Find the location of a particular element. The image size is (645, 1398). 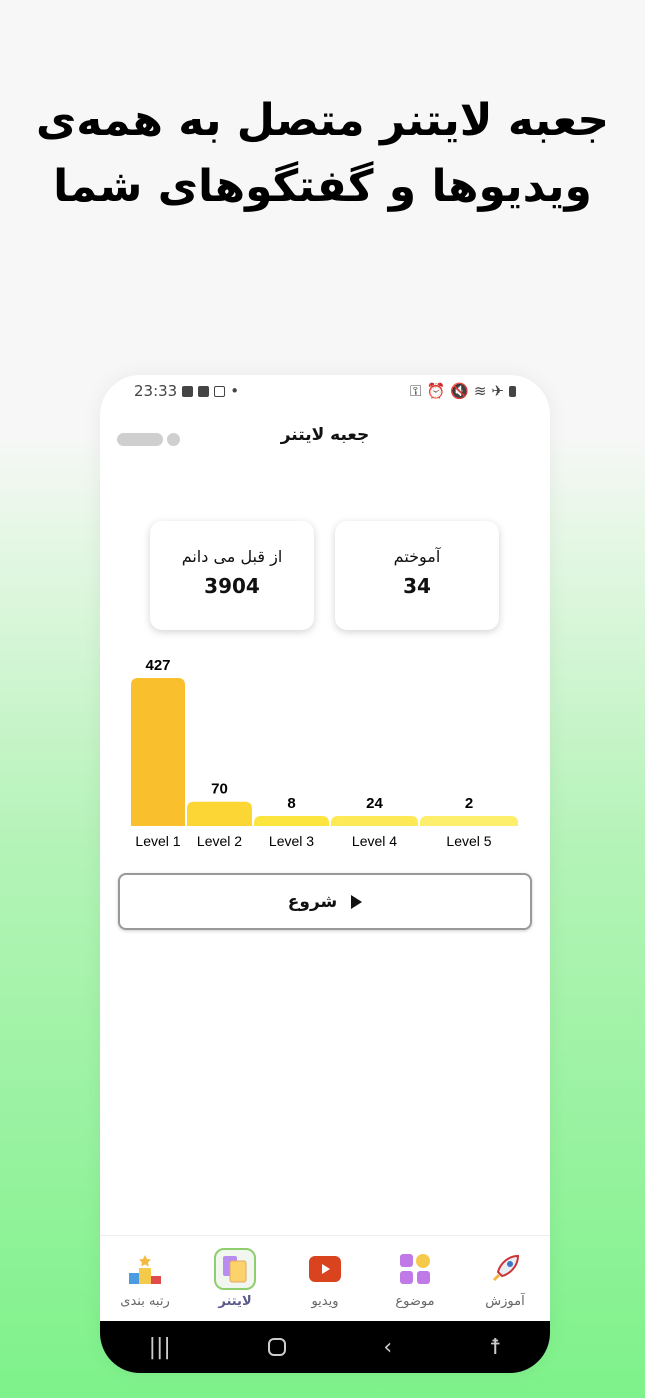

image-icon is located at coordinates (188, 391).